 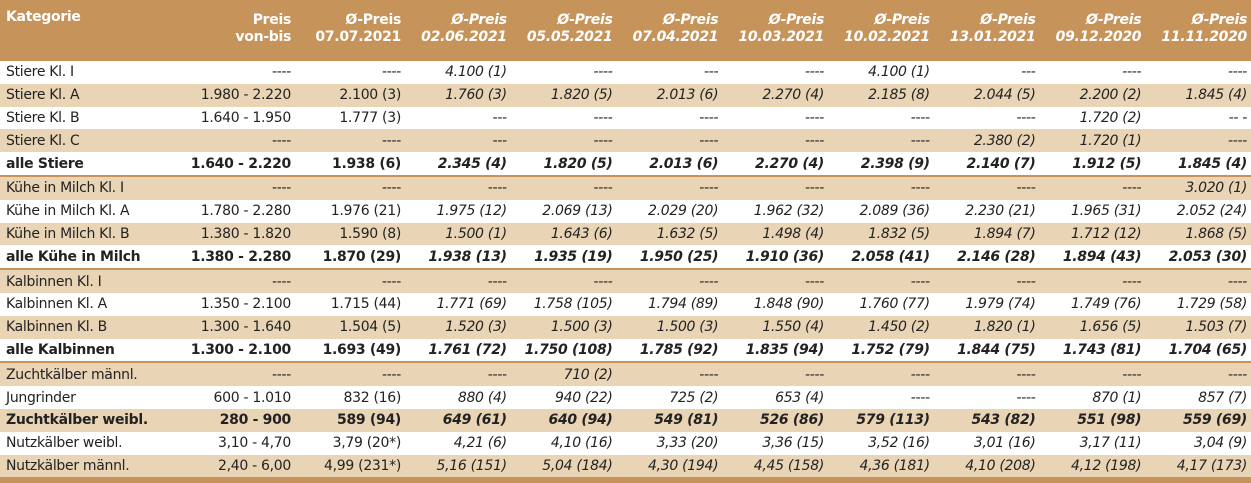 I want to click on price-range-cell: 1.300 - 2.100, so click(x=241, y=349).